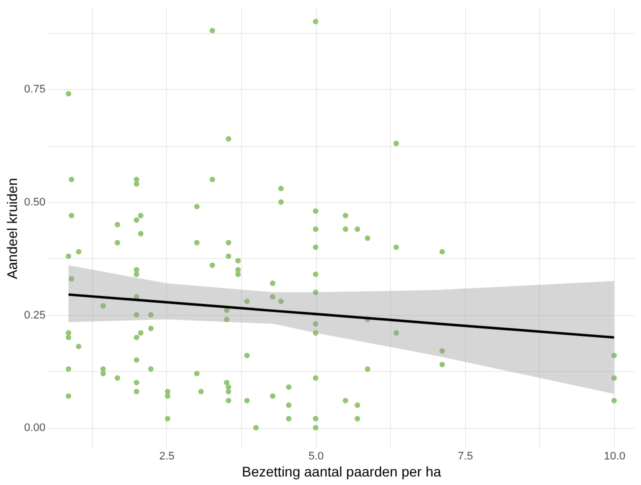  What do you see at coordinates (316, 456) in the screenshot?
I see `x-tick-label: 5.0` at bounding box center [316, 456].